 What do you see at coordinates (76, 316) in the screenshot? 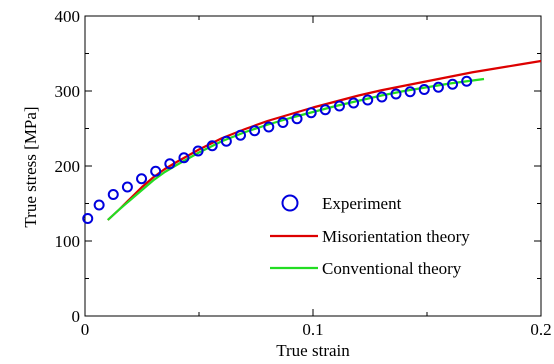
I see `y-tick-label: 0` at bounding box center [76, 316].